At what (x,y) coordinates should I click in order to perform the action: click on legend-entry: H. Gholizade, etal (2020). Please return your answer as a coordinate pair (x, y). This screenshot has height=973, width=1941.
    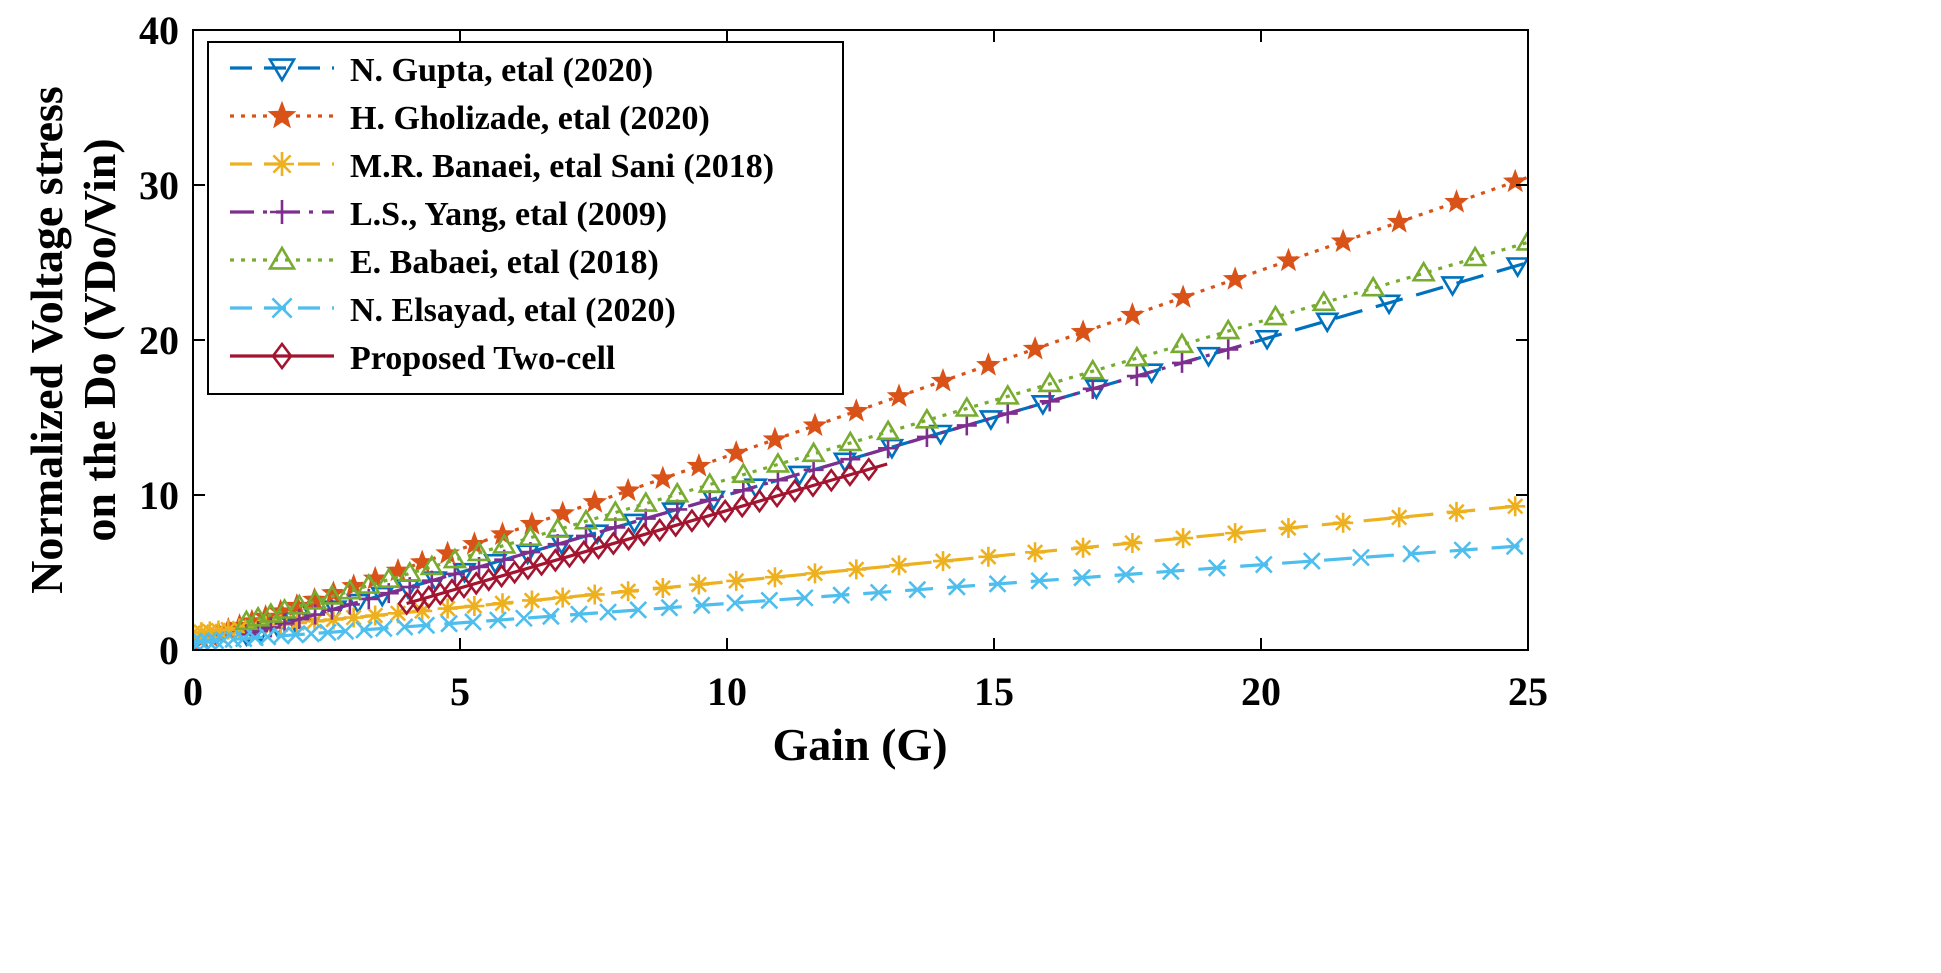
    Looking at the image, I should click on (470, 118).